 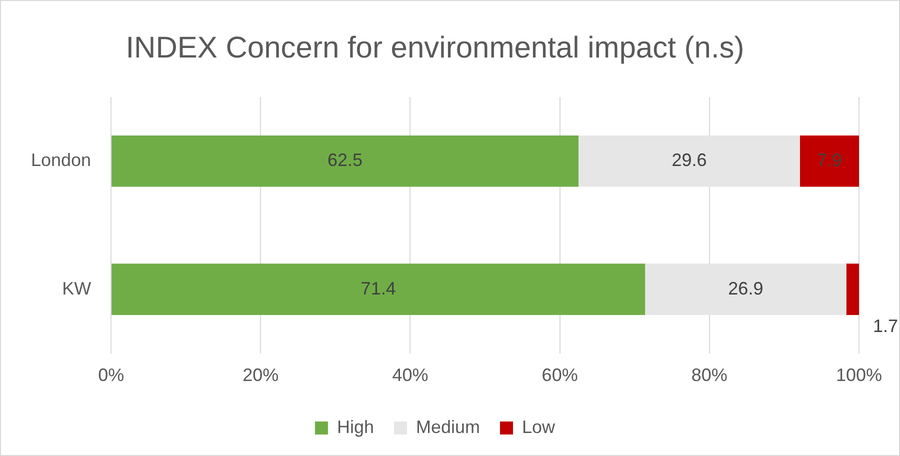 I want to click on data-label: 1.7, so click(x=885, y=326).